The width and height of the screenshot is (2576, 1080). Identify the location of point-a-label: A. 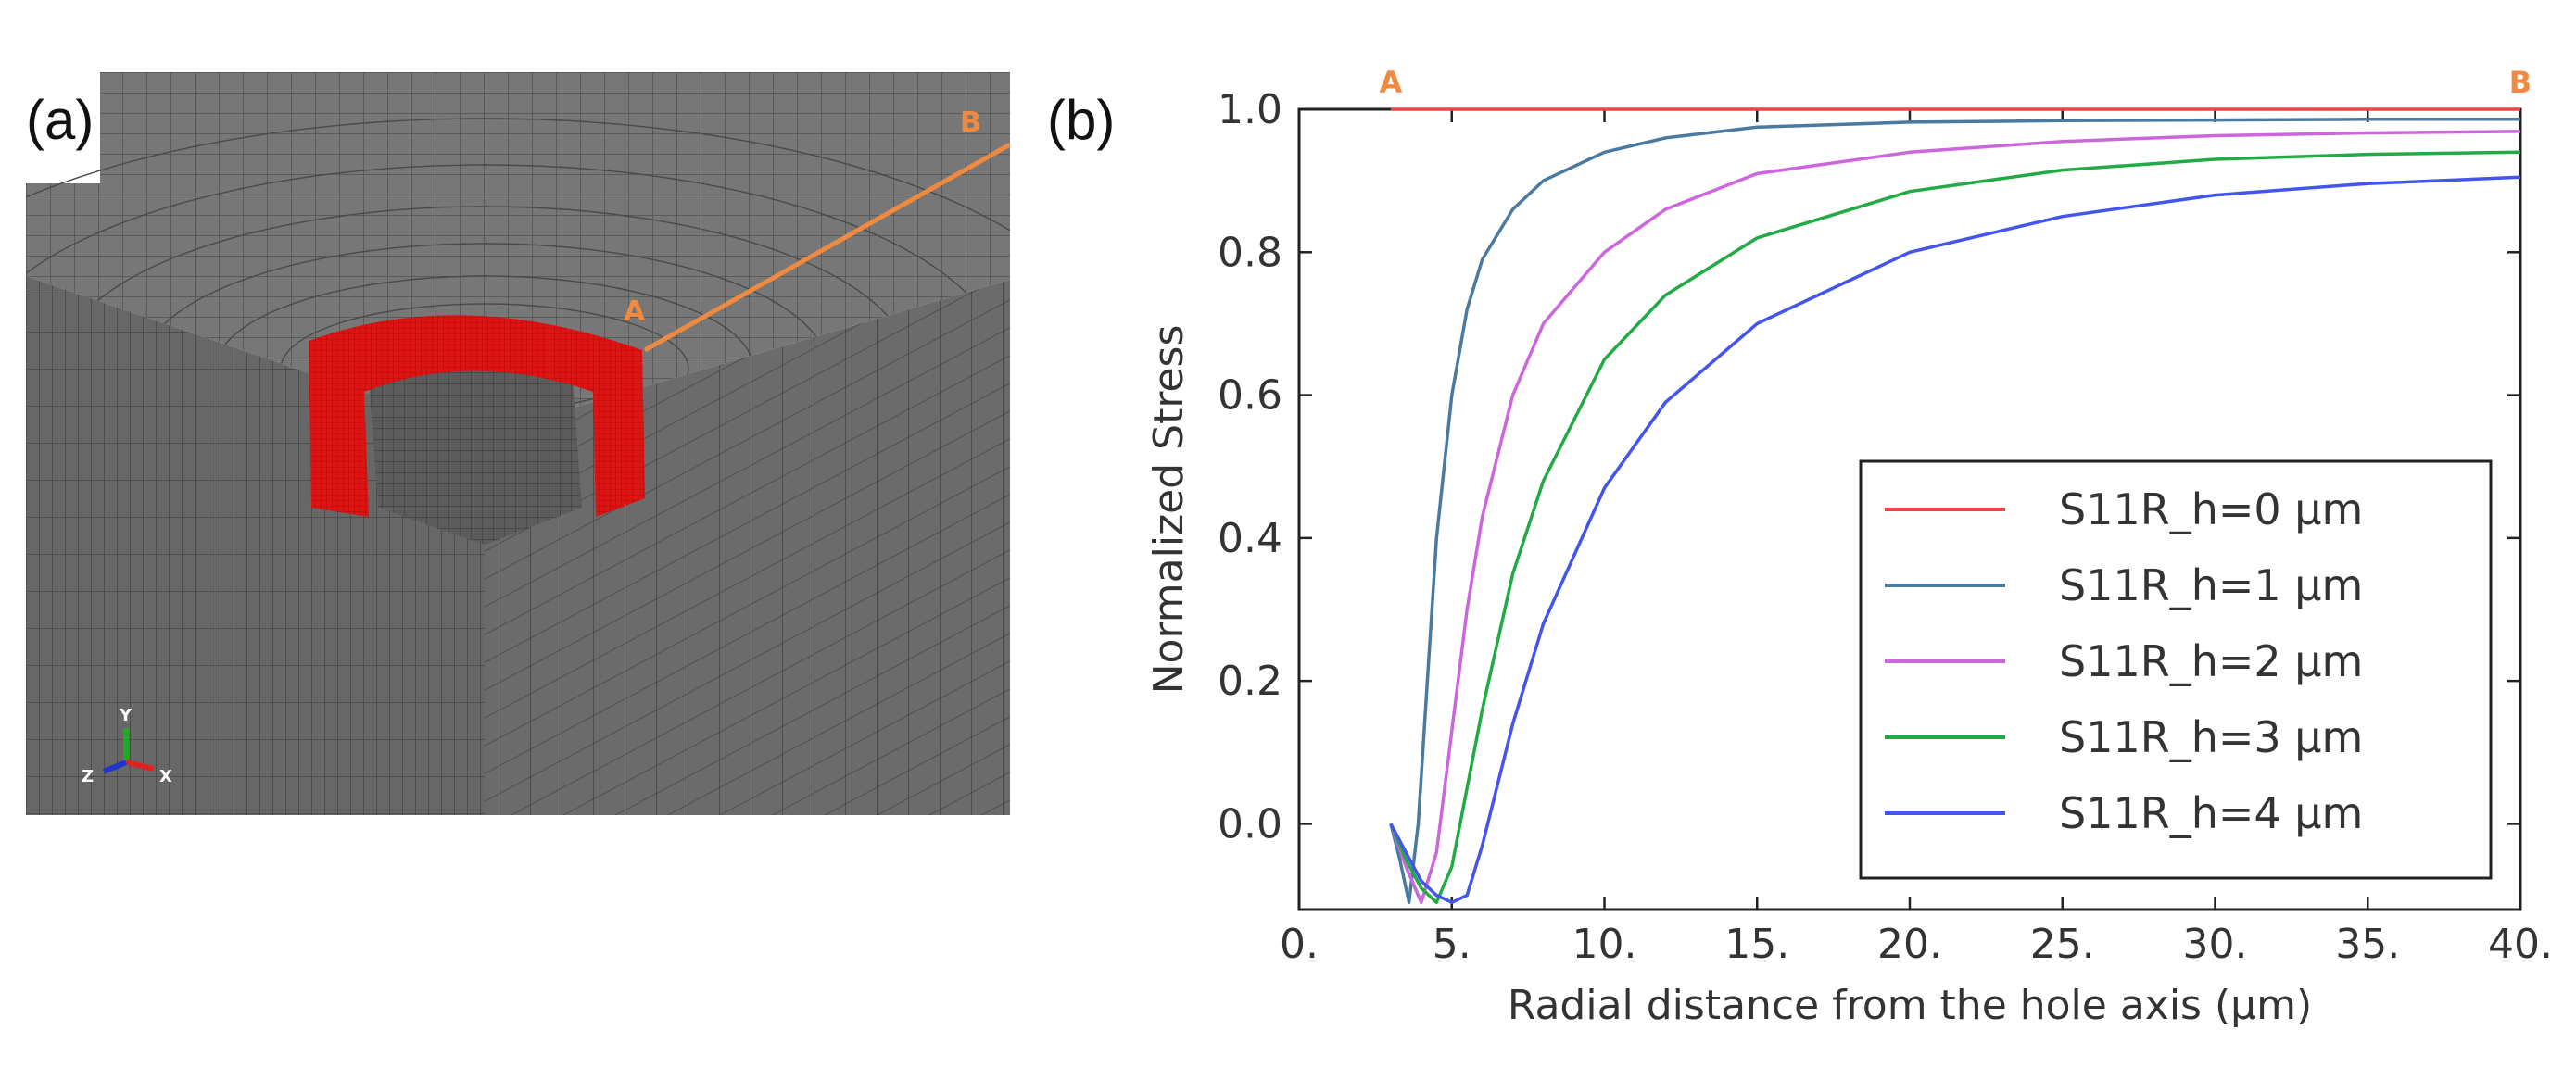
(635, 311).